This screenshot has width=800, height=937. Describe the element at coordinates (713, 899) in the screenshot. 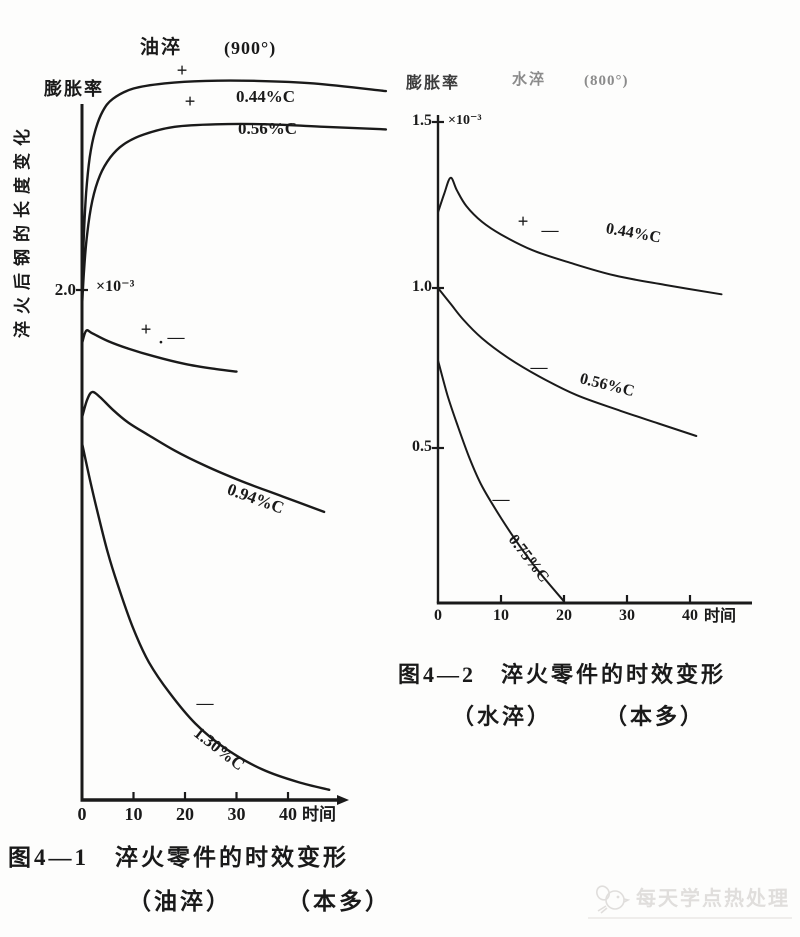

I see `watermark-text: 每天学点热处理` at that location.